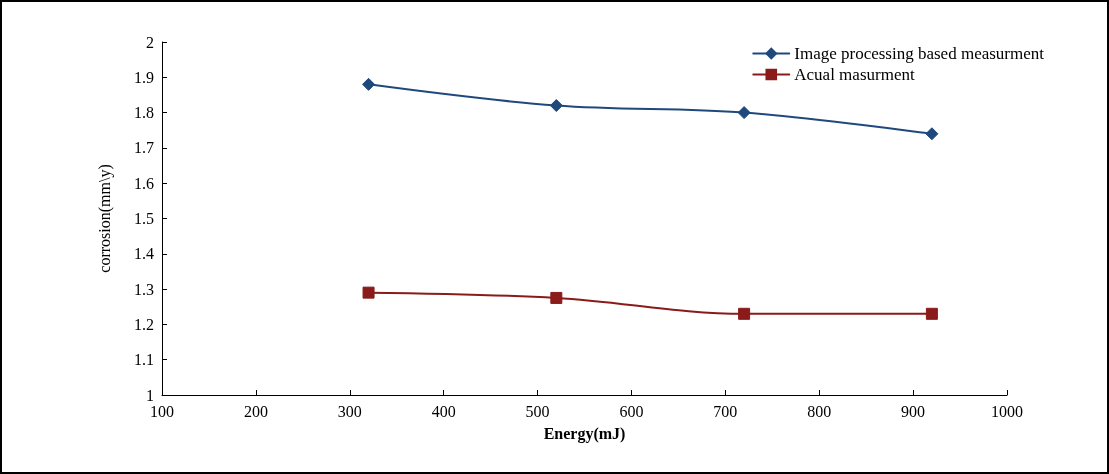 The width and height of the screenshot is (1109, 474). What do you see at coordinates (144, 148) in the screenshot?
I see `y-tick-label: 1.7` at bounding box center [144, 148].